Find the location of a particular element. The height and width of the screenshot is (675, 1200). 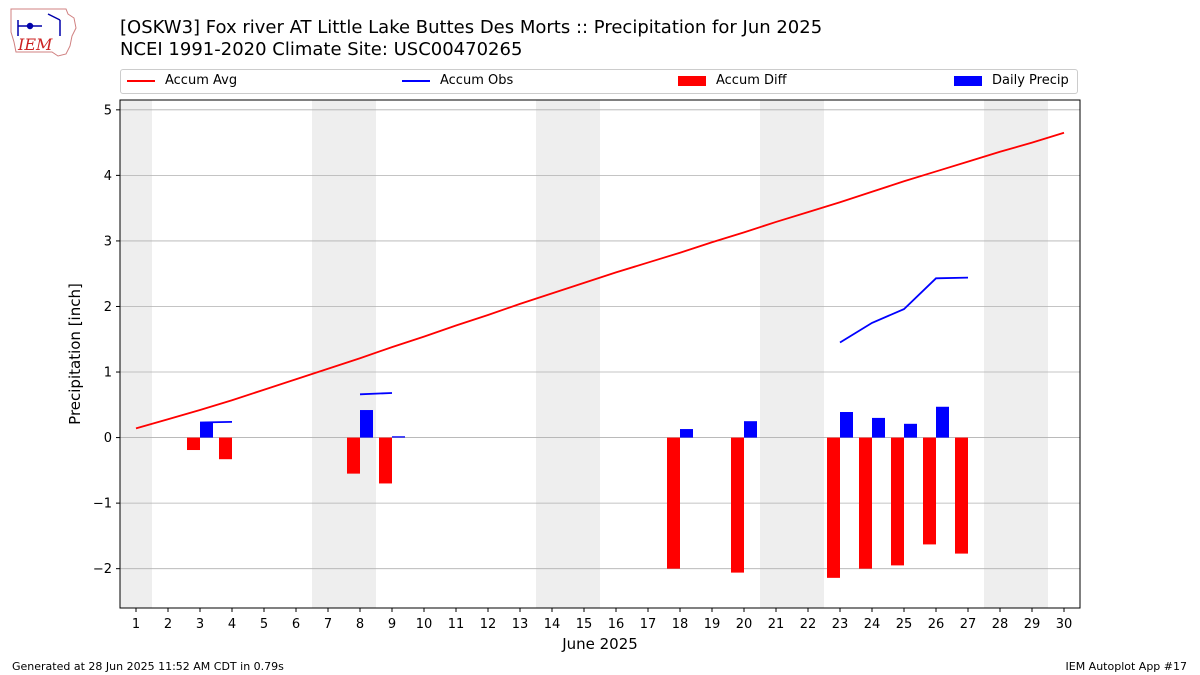

x-tick-label: 4 is located at coordinates (232, 624).